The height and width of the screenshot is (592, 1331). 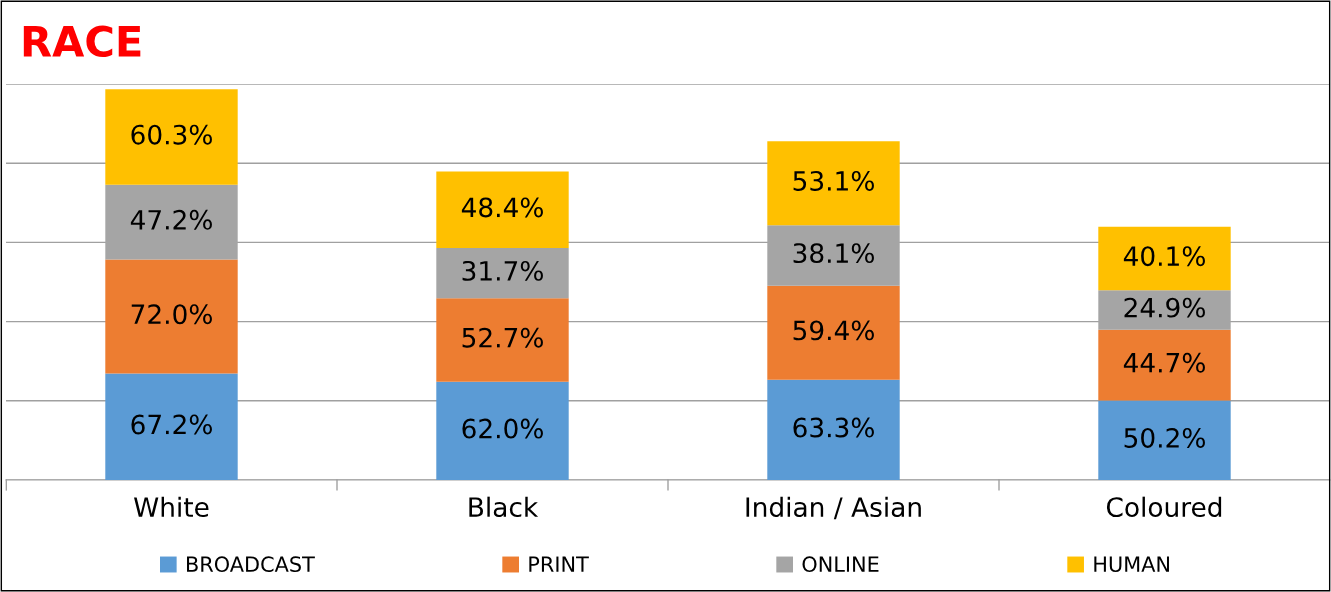 What do you see at coordinates (1164, 507) in the screenshot?
I see `x-tick-label: Coloured` at bounding box center [1164, 507].